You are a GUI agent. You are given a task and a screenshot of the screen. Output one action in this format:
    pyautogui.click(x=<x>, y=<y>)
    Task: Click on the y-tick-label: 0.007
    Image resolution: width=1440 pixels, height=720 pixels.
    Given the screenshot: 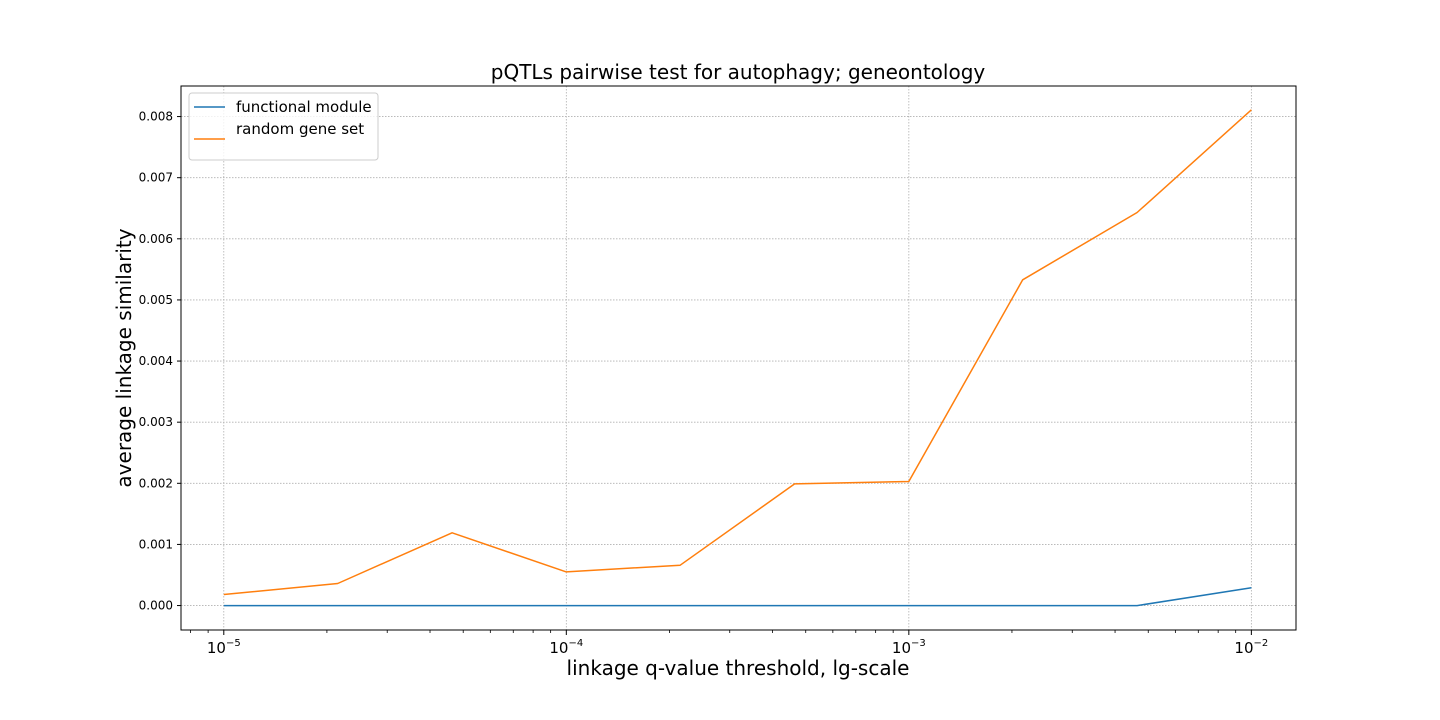 What is the action you would take?
    pyautogui.click(x=156, y=178)
    